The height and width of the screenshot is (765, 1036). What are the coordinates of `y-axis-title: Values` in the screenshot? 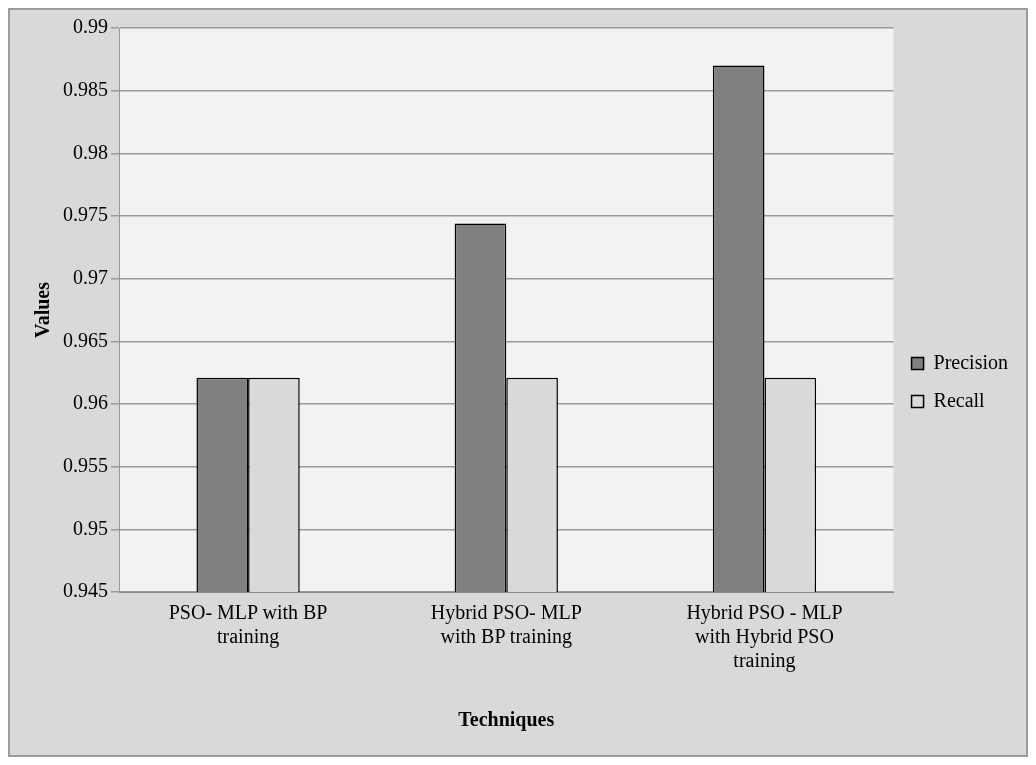 It's located at (42, 309).